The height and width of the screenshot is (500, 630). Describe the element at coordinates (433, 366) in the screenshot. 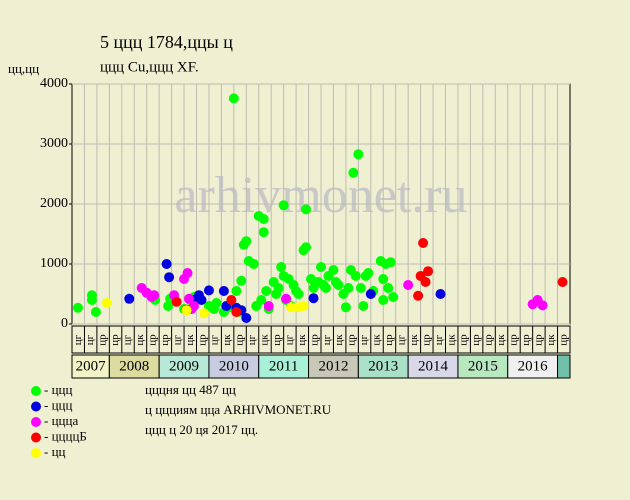

I see `year-label: 2014` at that location.